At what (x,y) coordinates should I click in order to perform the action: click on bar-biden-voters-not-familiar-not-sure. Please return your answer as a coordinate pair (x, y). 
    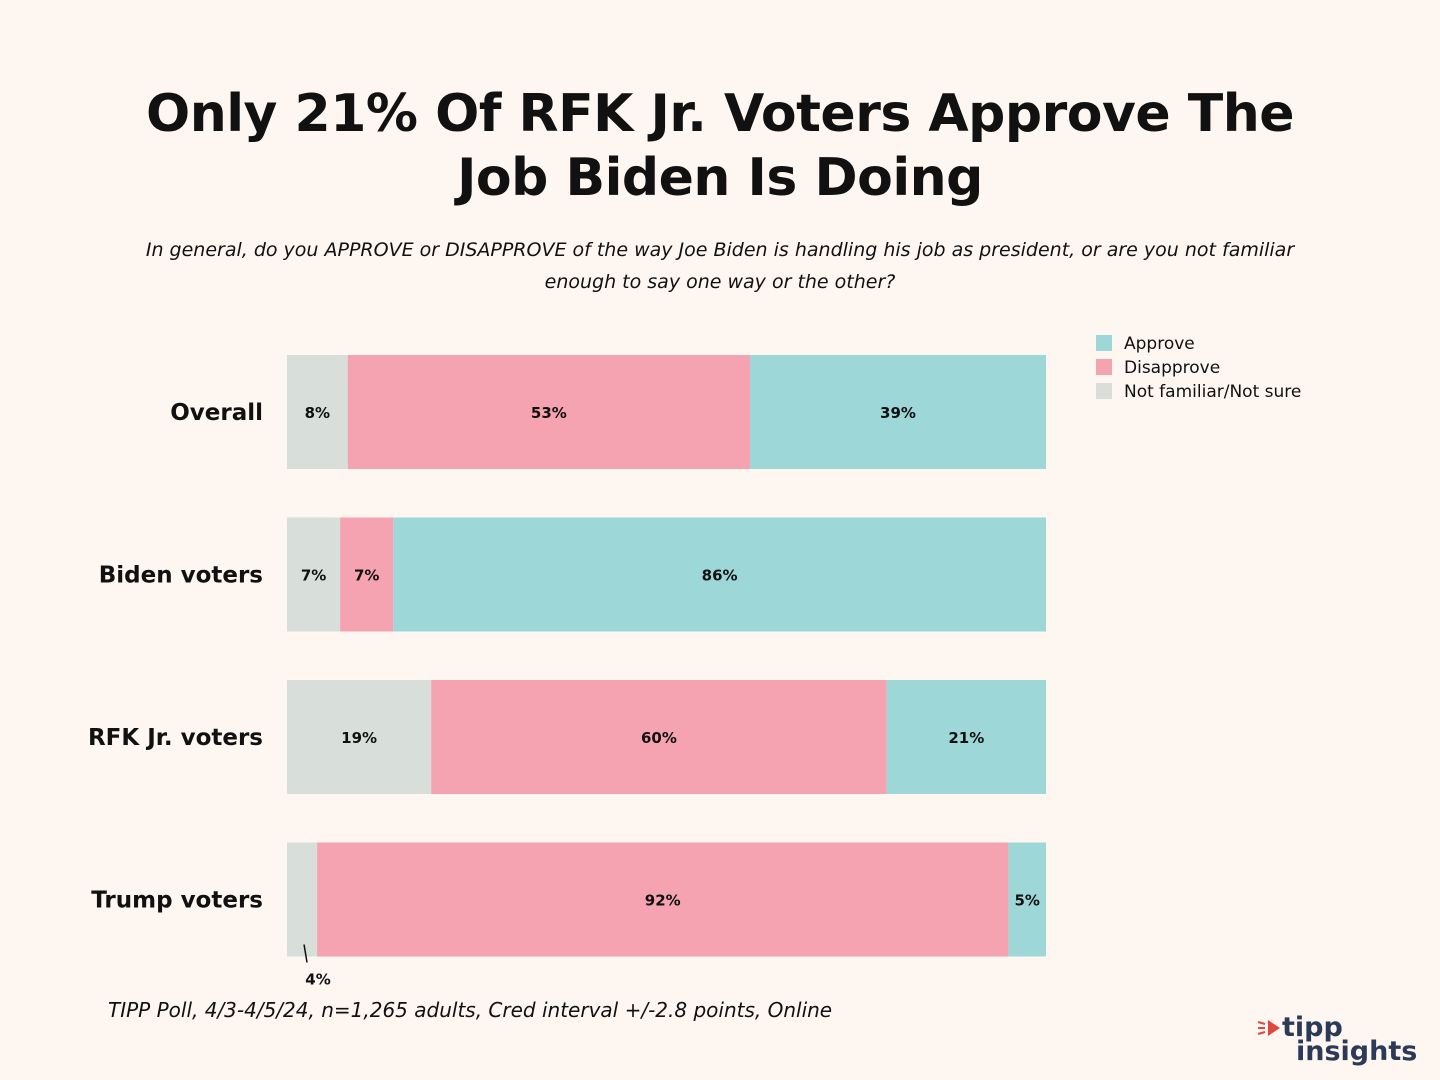
    Looking at the image, I should click on (314, 574).